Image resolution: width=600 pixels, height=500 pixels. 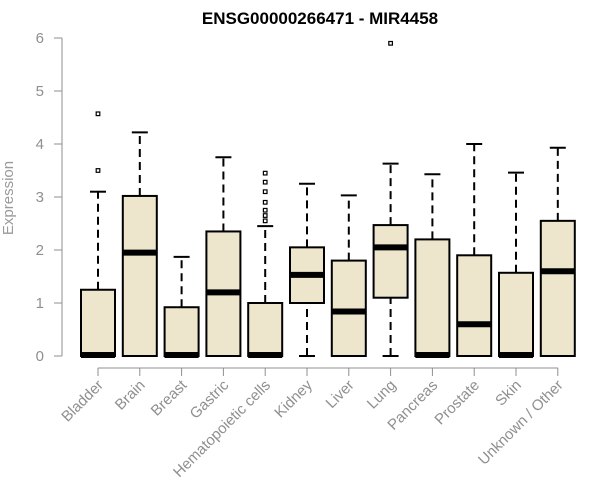 I want to click on x-tick-label: Lung, so click(x=382, y=395).